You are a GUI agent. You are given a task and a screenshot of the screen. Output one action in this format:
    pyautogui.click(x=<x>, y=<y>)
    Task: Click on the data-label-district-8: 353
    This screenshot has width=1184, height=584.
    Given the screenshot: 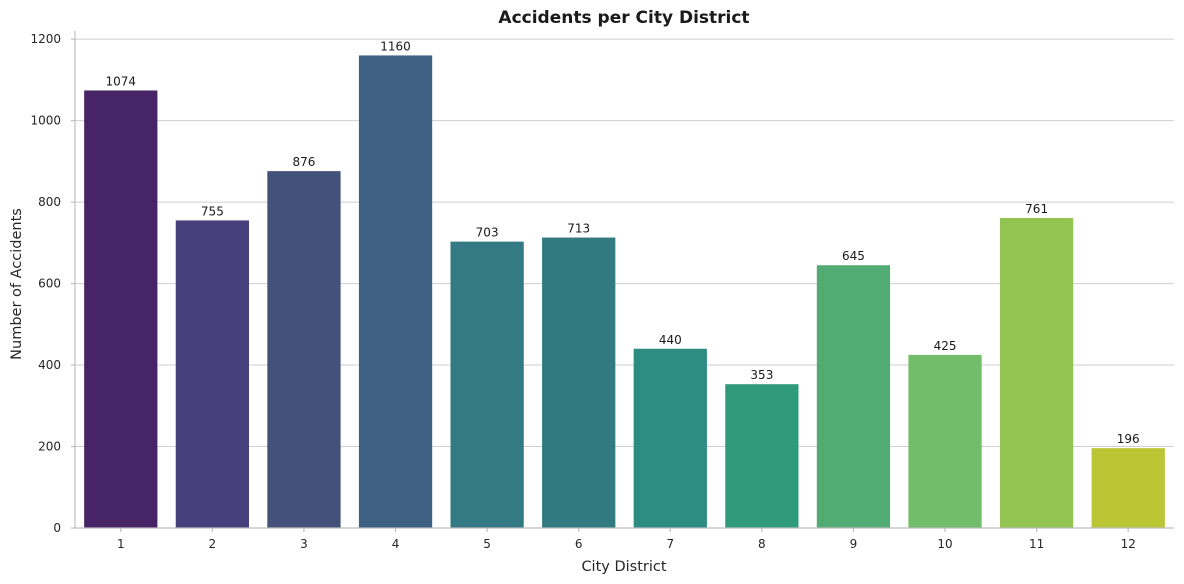 What is the action you would take?
    pyautogui.click(x=761, y=375)
    